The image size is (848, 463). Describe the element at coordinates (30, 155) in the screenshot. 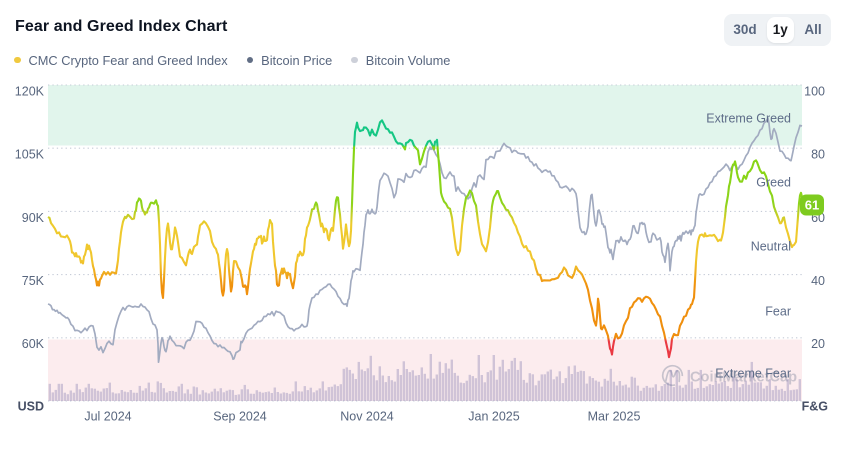

I see `svg-text: 105K` at that location.